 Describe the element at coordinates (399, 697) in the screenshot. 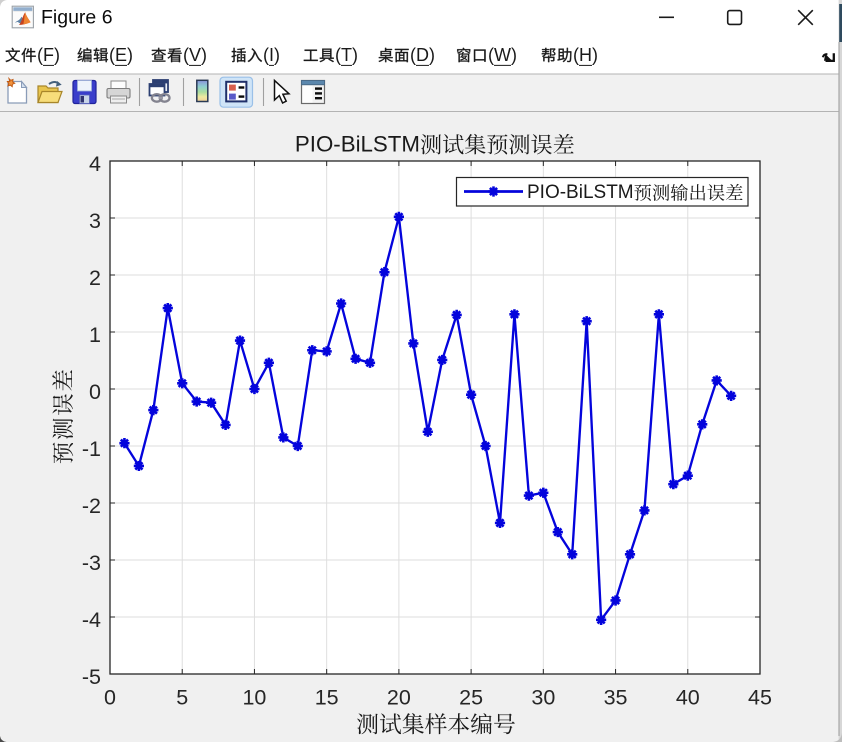

I see `svg-text: 20` at that location.